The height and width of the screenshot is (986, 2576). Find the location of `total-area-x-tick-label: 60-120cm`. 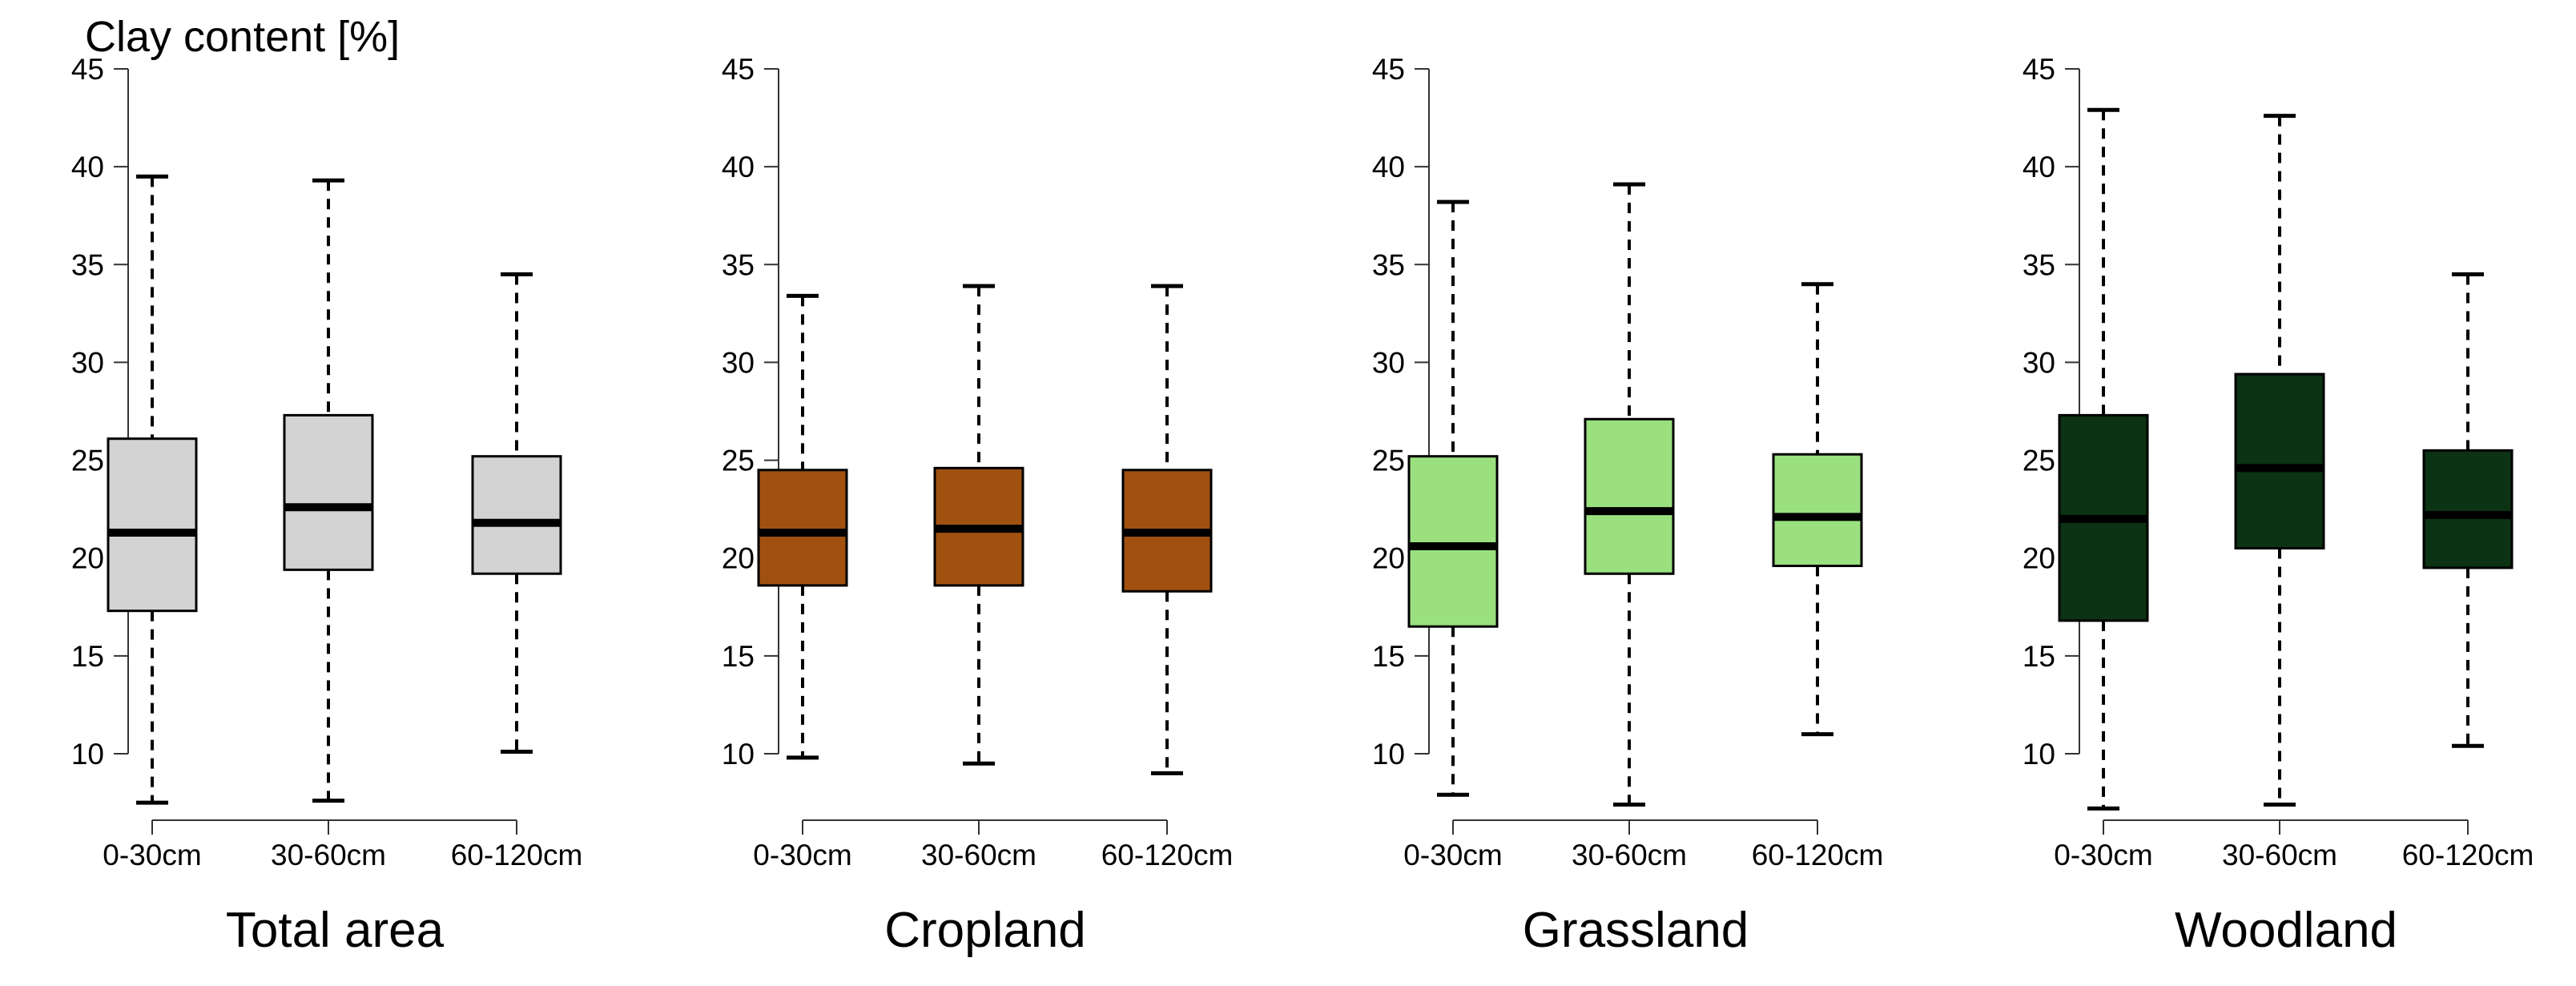

total-area-x-tick-label: 60-120cm is located at coordinates (517, 855).